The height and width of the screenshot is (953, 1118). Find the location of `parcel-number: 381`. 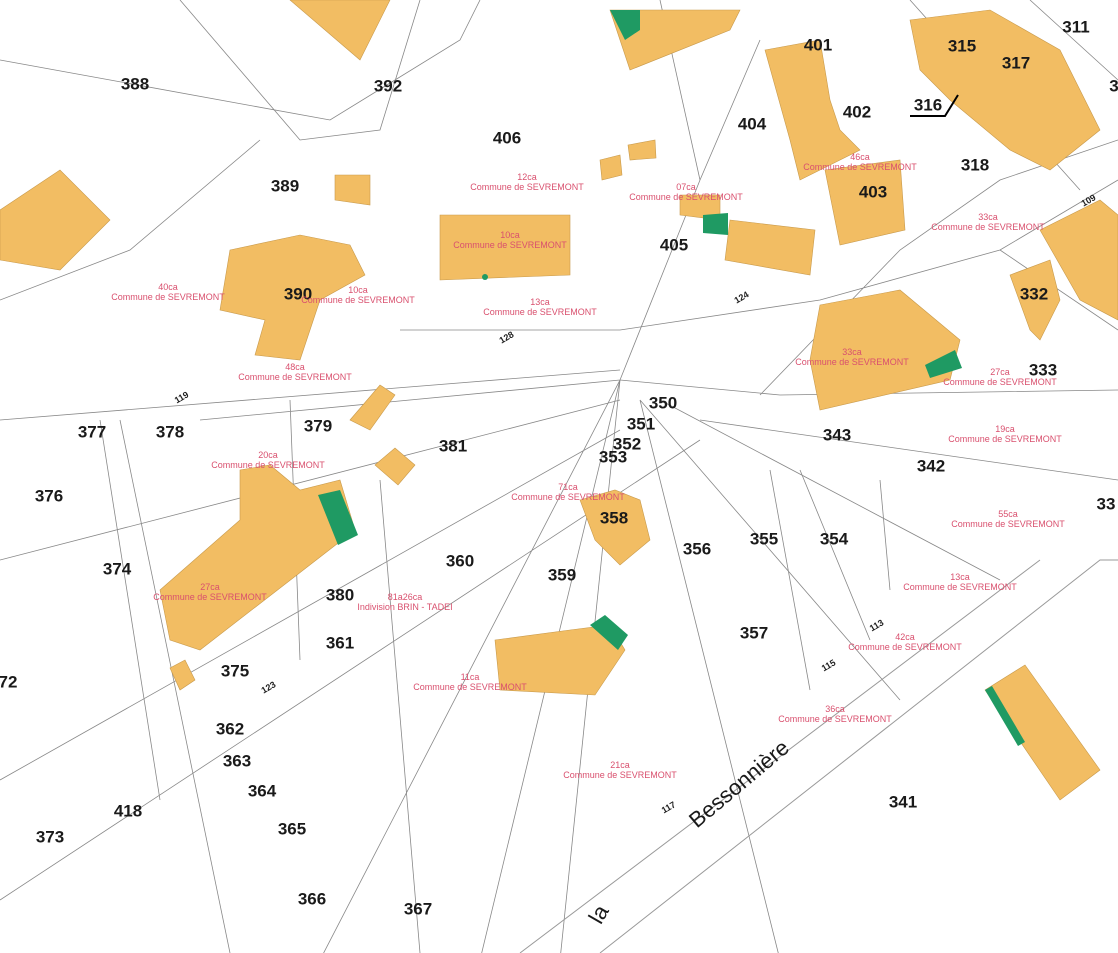

parcel-number: 381 is located at coordinates (453, 445).